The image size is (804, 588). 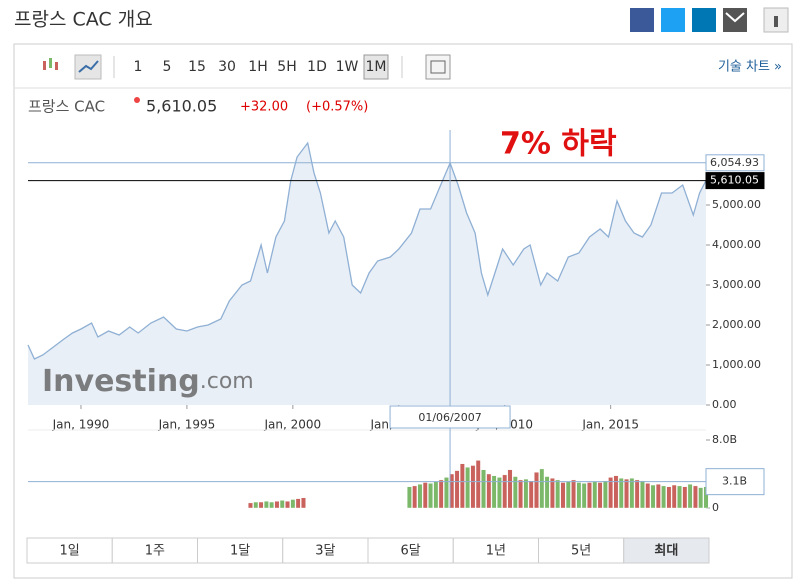 What do you see at coordinates (736, 244) in the screenshot?
I see `y-tick-label: 4,000.00` at bounding box center [736, 244].